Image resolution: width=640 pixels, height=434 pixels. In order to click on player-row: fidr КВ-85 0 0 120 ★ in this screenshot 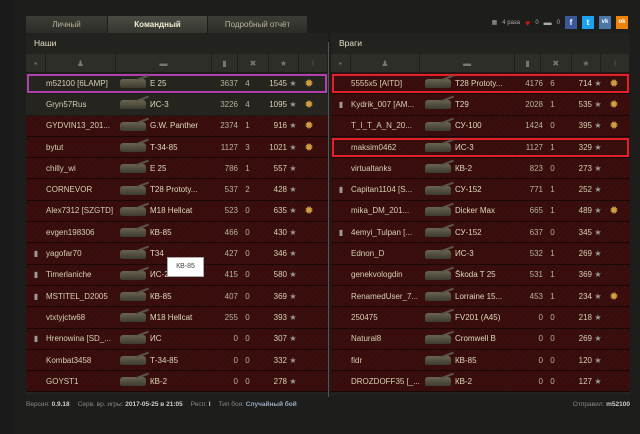, I will do `click(480, 360)`.